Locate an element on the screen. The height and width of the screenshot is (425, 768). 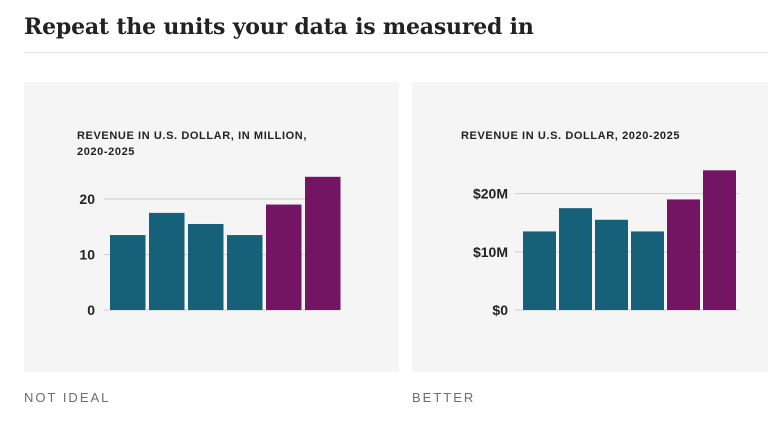
chart-title-line: 2020-2025 is located at coordinates (106, 152).